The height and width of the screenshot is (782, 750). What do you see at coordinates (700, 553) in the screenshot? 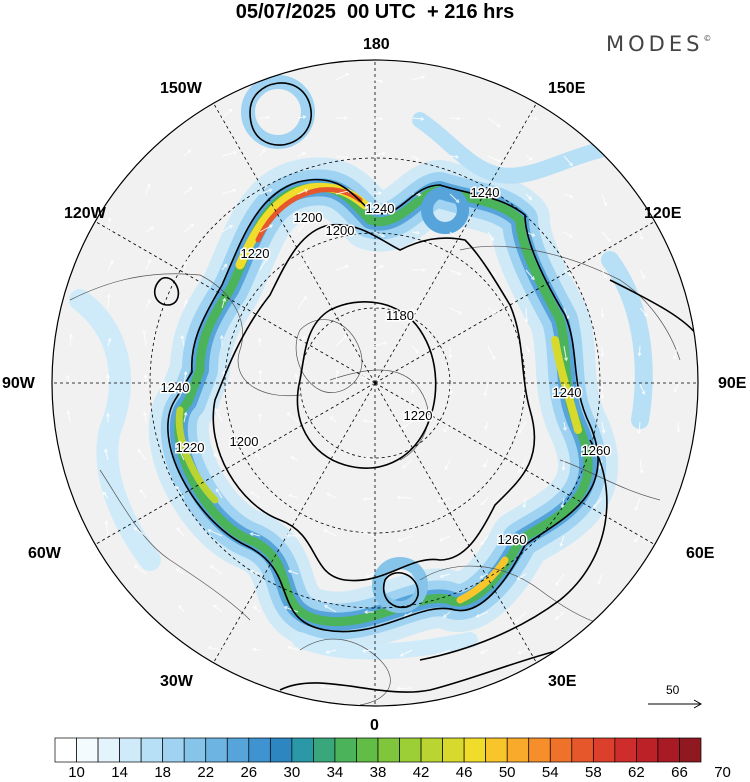
I see `lon-label-60e: 60E` at bounding box center [700, 553].